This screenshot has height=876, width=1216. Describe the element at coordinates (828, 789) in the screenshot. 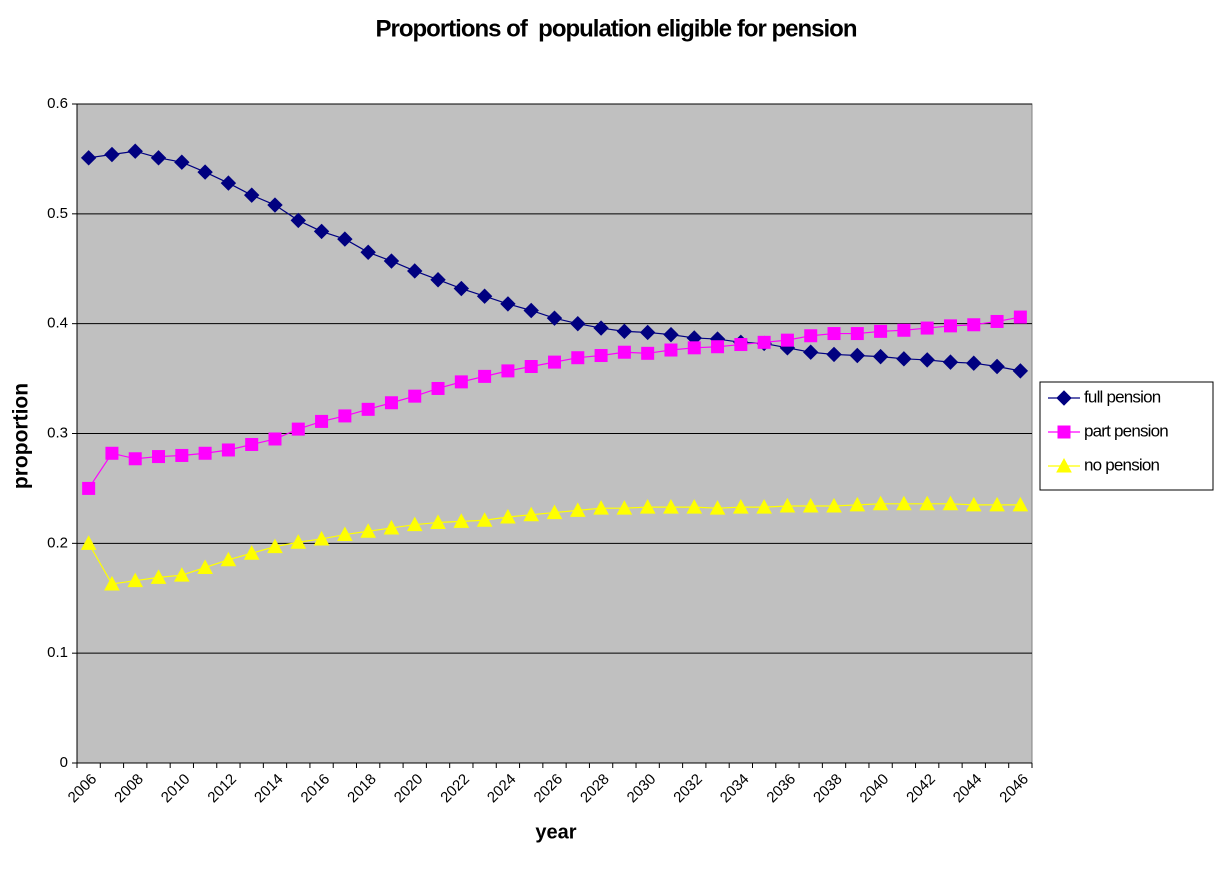

I see `x-tick-label: 2038` at that location.